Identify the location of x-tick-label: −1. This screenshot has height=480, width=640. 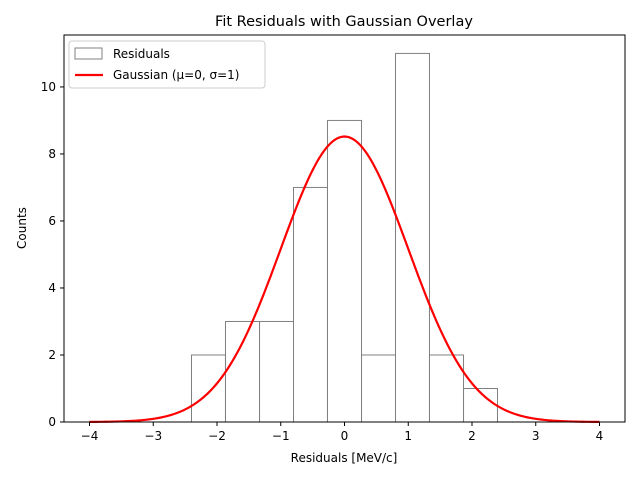
(281, 436).